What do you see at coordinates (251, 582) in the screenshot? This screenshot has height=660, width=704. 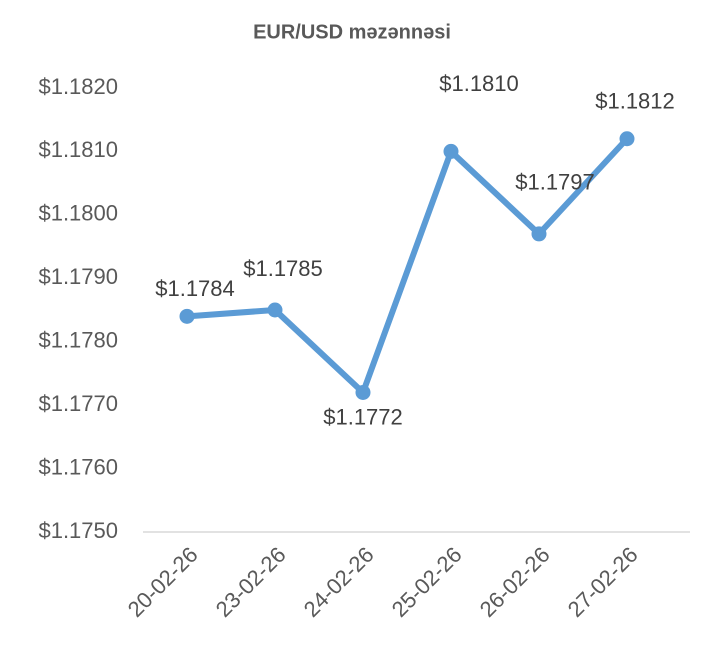 I see `x-tick-label: 23-02-26` at bounding box center [251, 582].